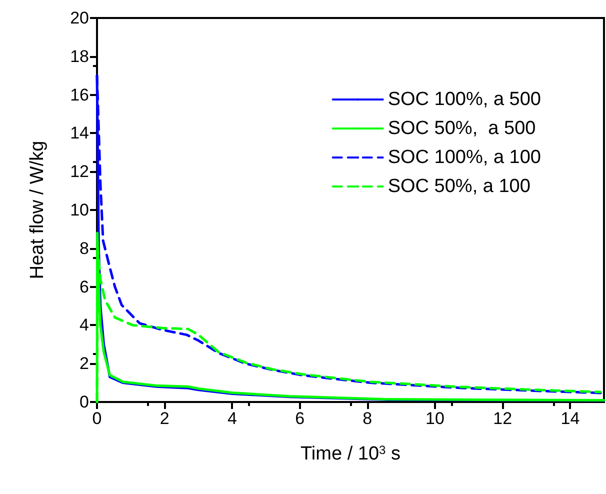  What do you see at coordinates (232, 418) in the screenshot?
I see `x-tick-label: 4` at bounding box center [232, 418].